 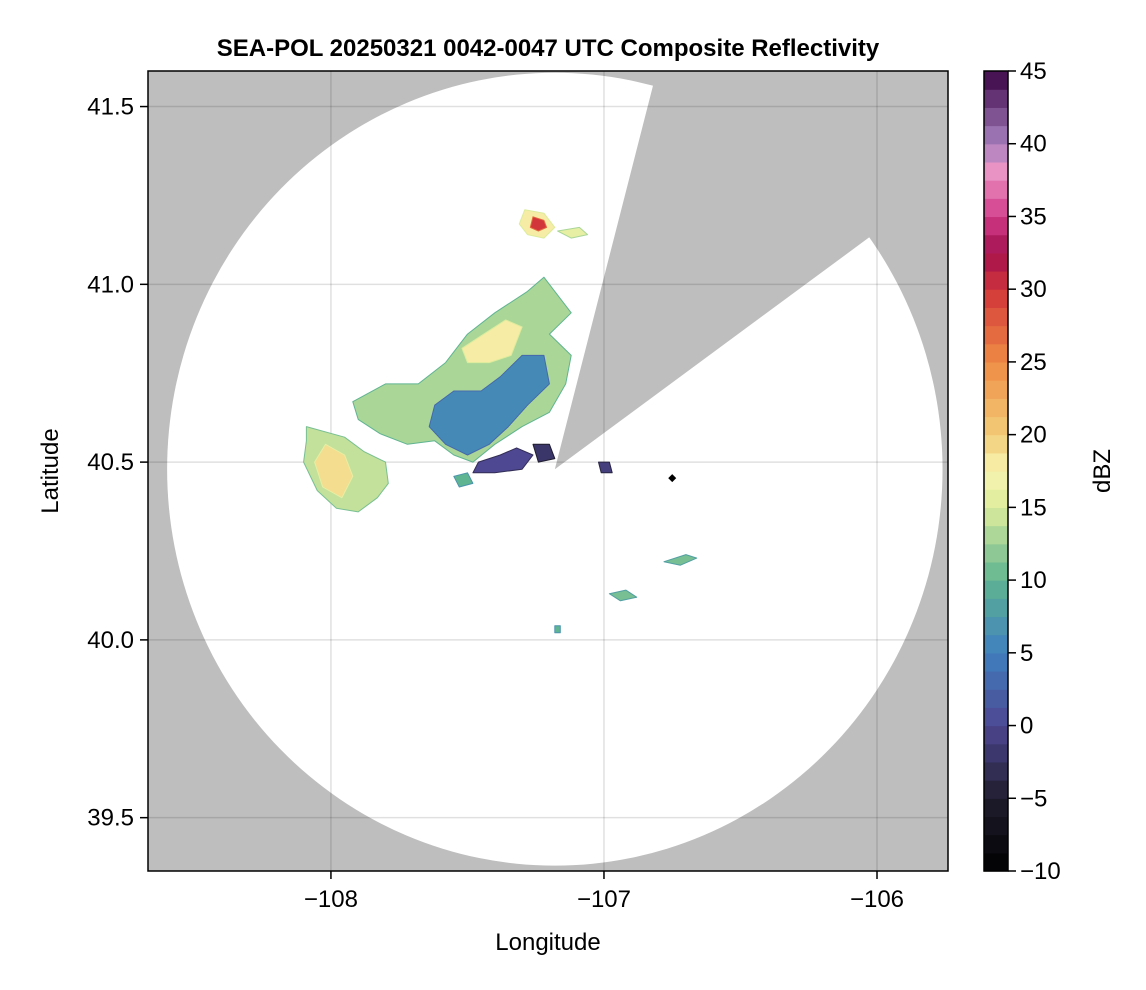 I want to click on x-axis: −108 −107 −106, so click(x=604, y=892).